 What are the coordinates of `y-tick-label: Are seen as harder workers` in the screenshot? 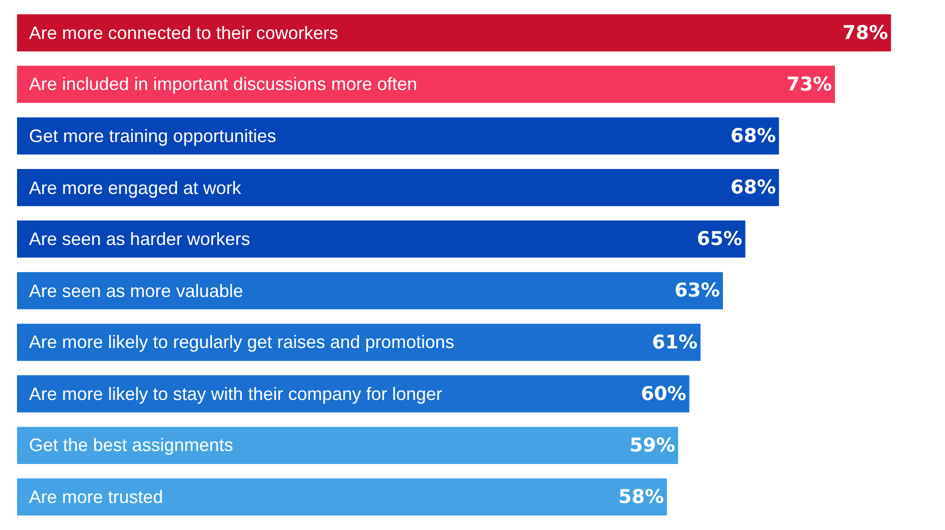 It's located at (139, 239).